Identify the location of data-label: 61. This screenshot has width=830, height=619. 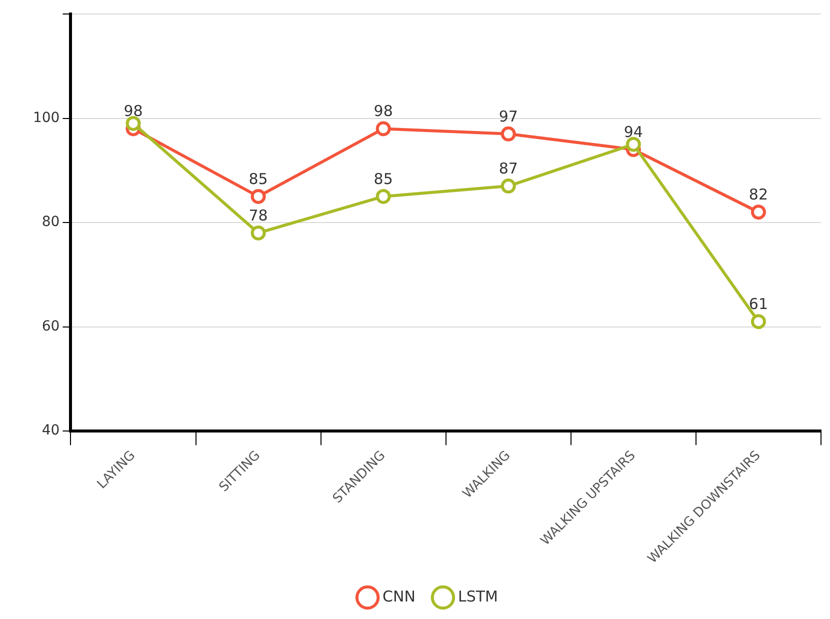
(758, 303).